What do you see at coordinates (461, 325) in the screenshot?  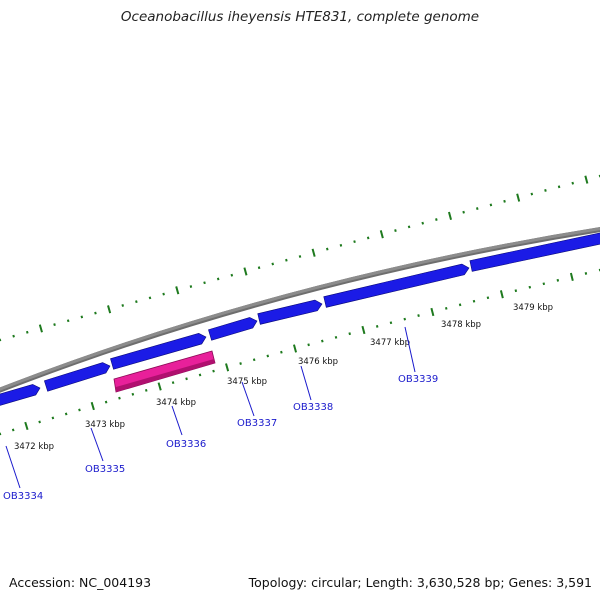 I see `scale-tick-label: 3478 kbp` at bounding box center [461, 325].